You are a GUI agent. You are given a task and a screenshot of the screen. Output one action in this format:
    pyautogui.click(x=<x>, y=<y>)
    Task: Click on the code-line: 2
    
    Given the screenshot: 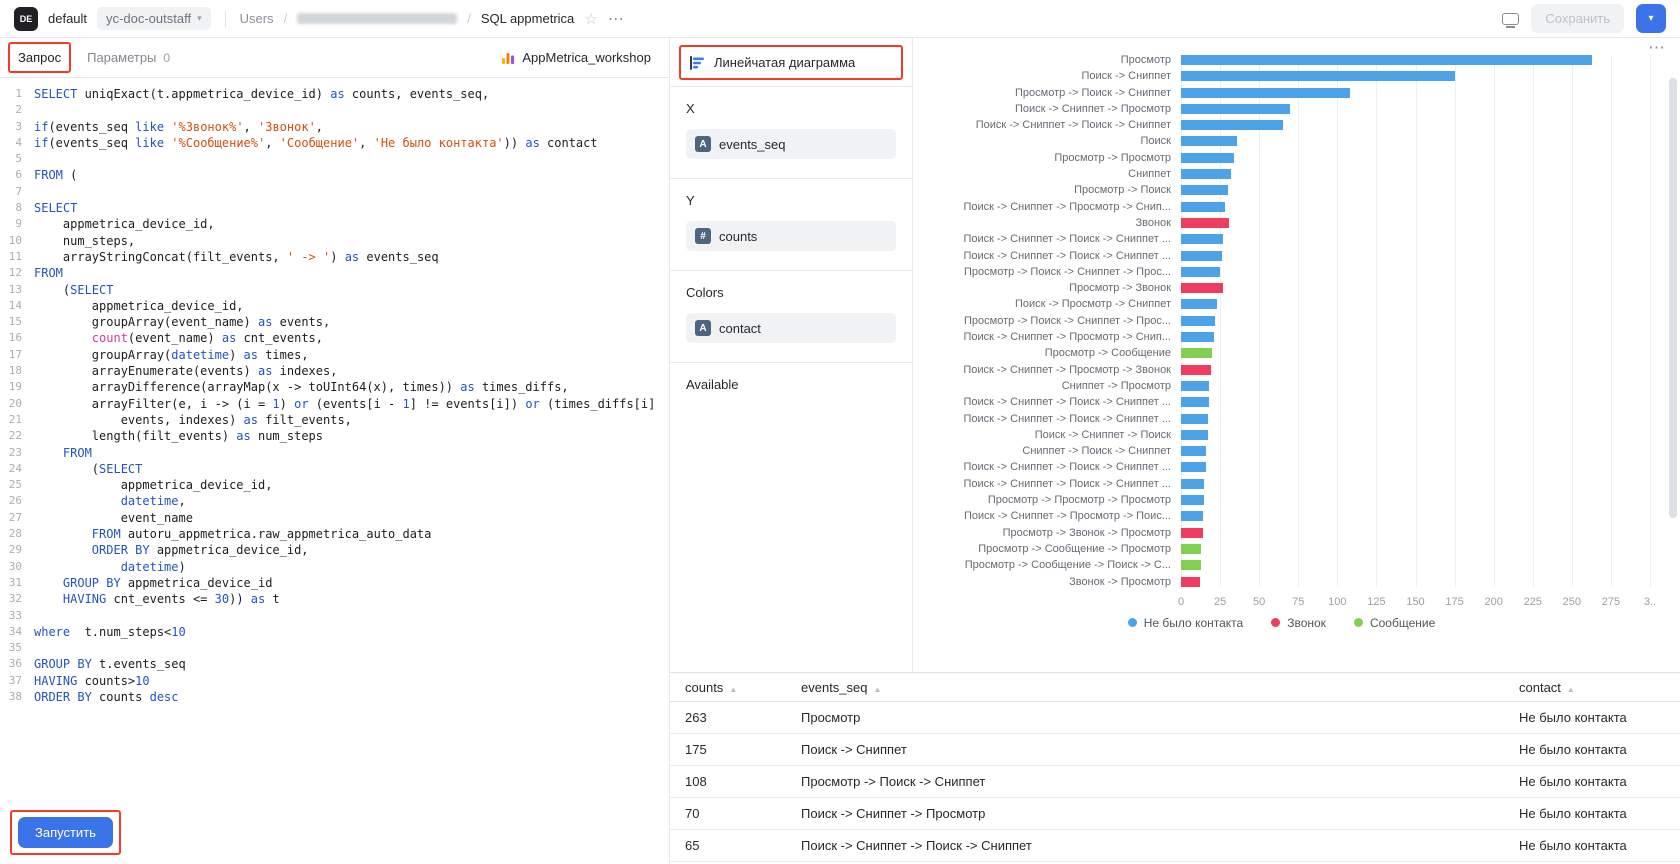 What is the action you would take?
    pyautogui.click(x=334, y=110)
    